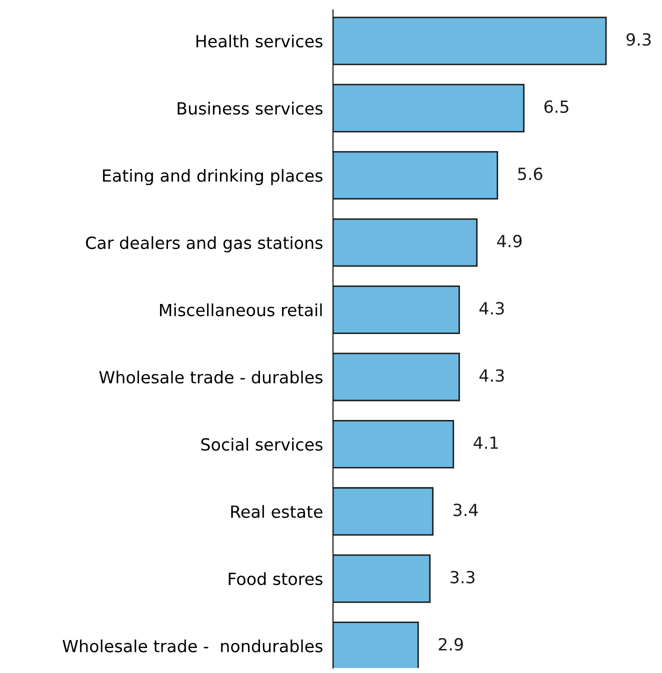  Describe the element at coordinates (462, 577) in the screenshot. I see `data-label: 3.3` at that location.